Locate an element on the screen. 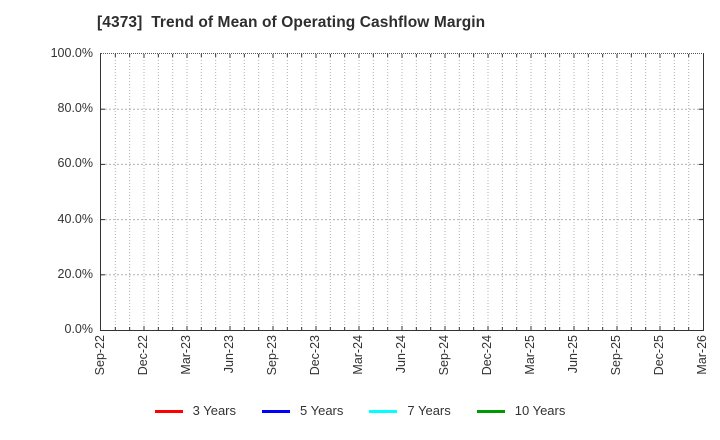 This screenshot has height=440, width=720. x-tick-label: Jun-24 is located at coordinates (400, 354).